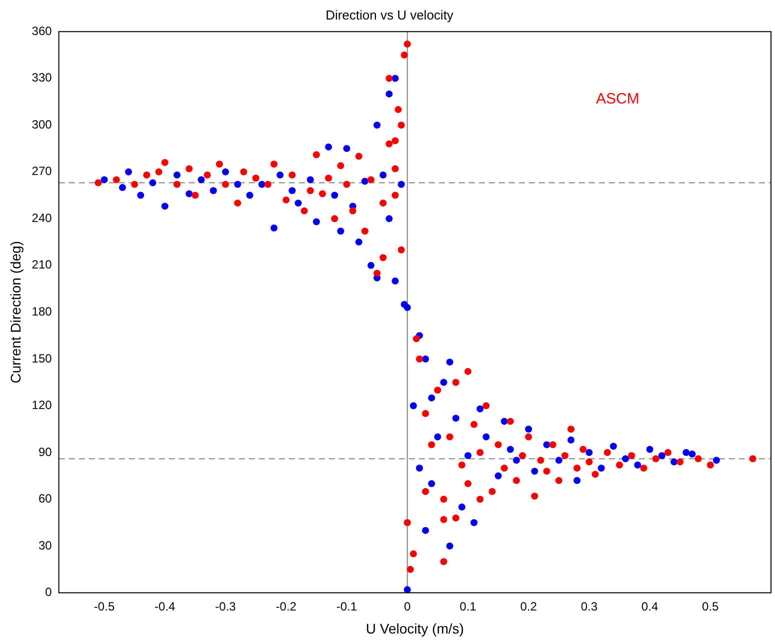  I want to click on y-tick-label: 30, so click(45, 545).